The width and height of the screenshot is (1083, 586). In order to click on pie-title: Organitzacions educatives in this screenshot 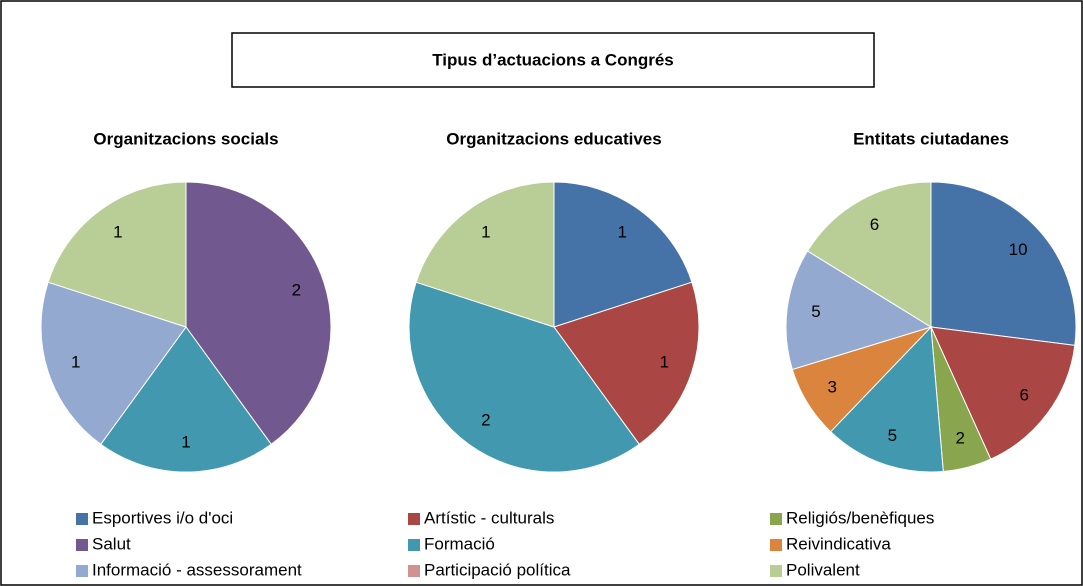, I will do `click(553, 138)`.